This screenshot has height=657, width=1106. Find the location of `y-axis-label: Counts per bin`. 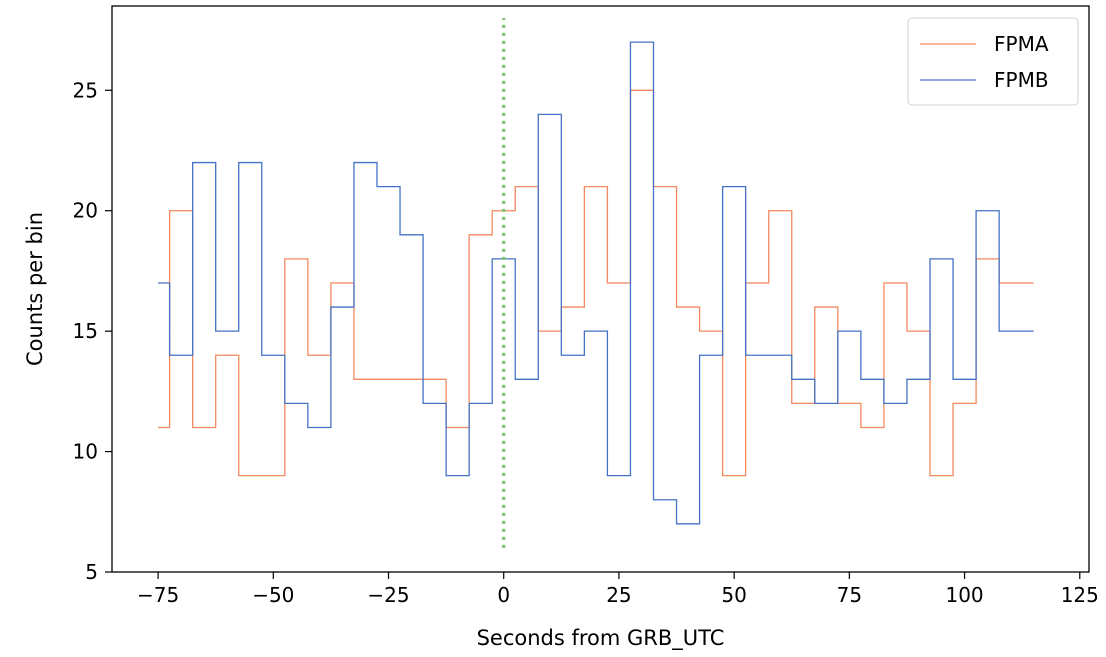

y-axis-label: Counts per bin is located at coordinates (35, 289).